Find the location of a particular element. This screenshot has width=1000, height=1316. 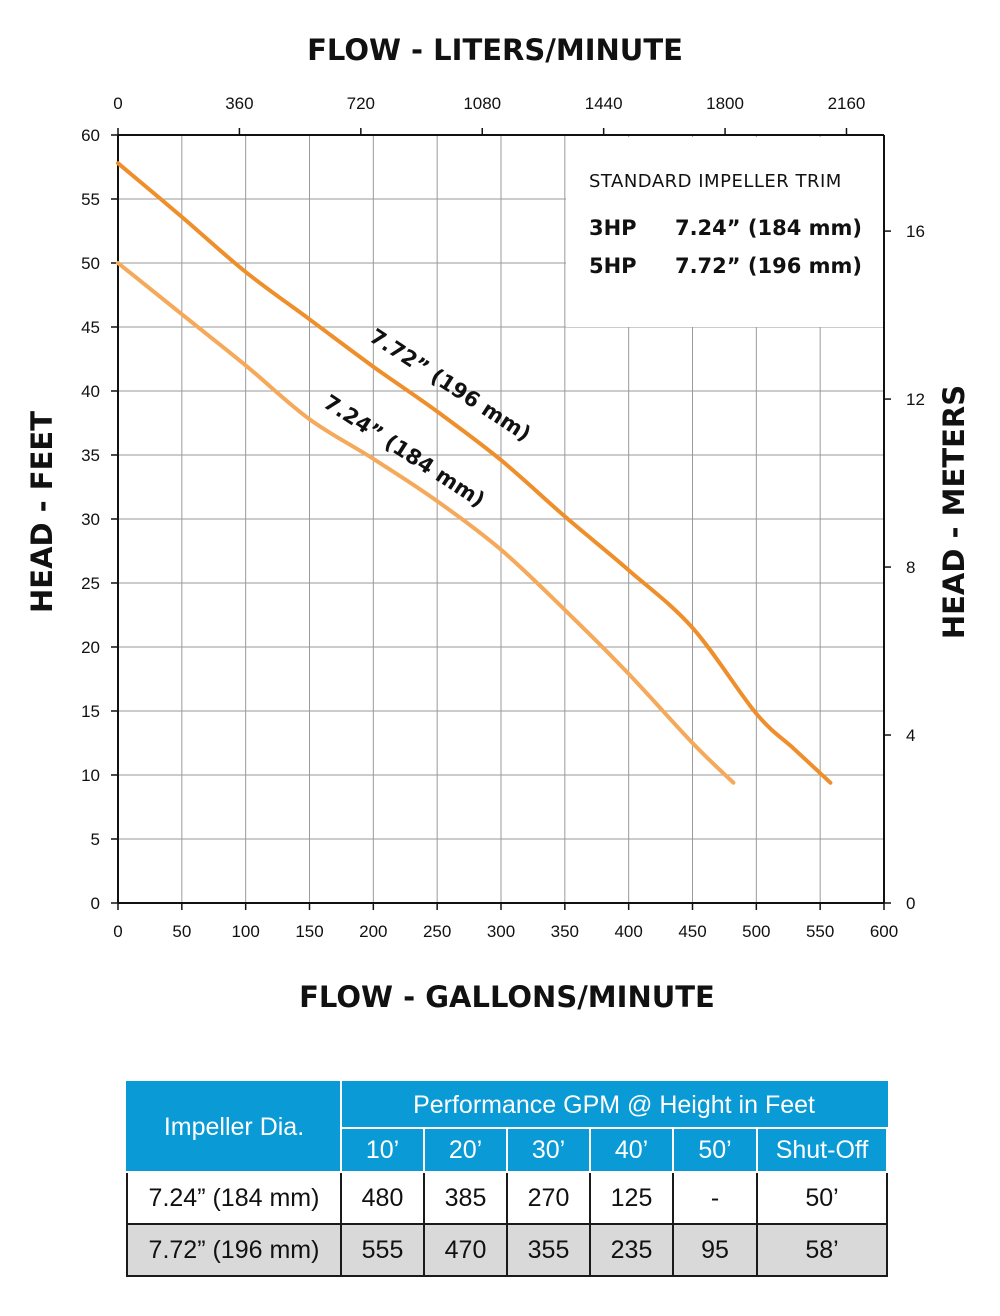

x-tick-label: 0 is located at coordinates (117, 931).